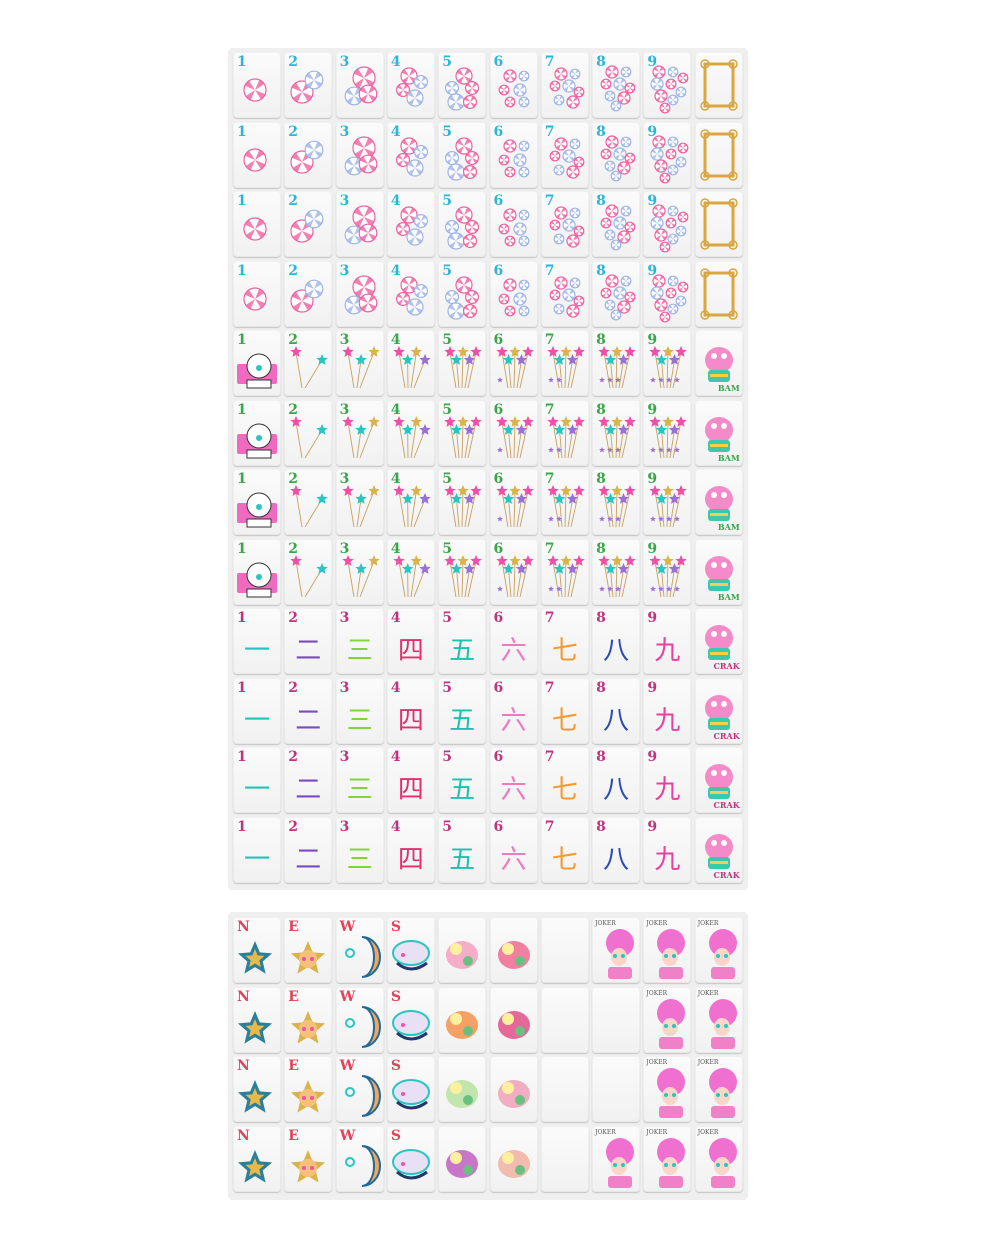 This screenshot has width=990, height=1238. What do you see at coordinates (718, 154) in the screenshot?
I see `soap-dragon-tile` at bounding box center [718, 154].